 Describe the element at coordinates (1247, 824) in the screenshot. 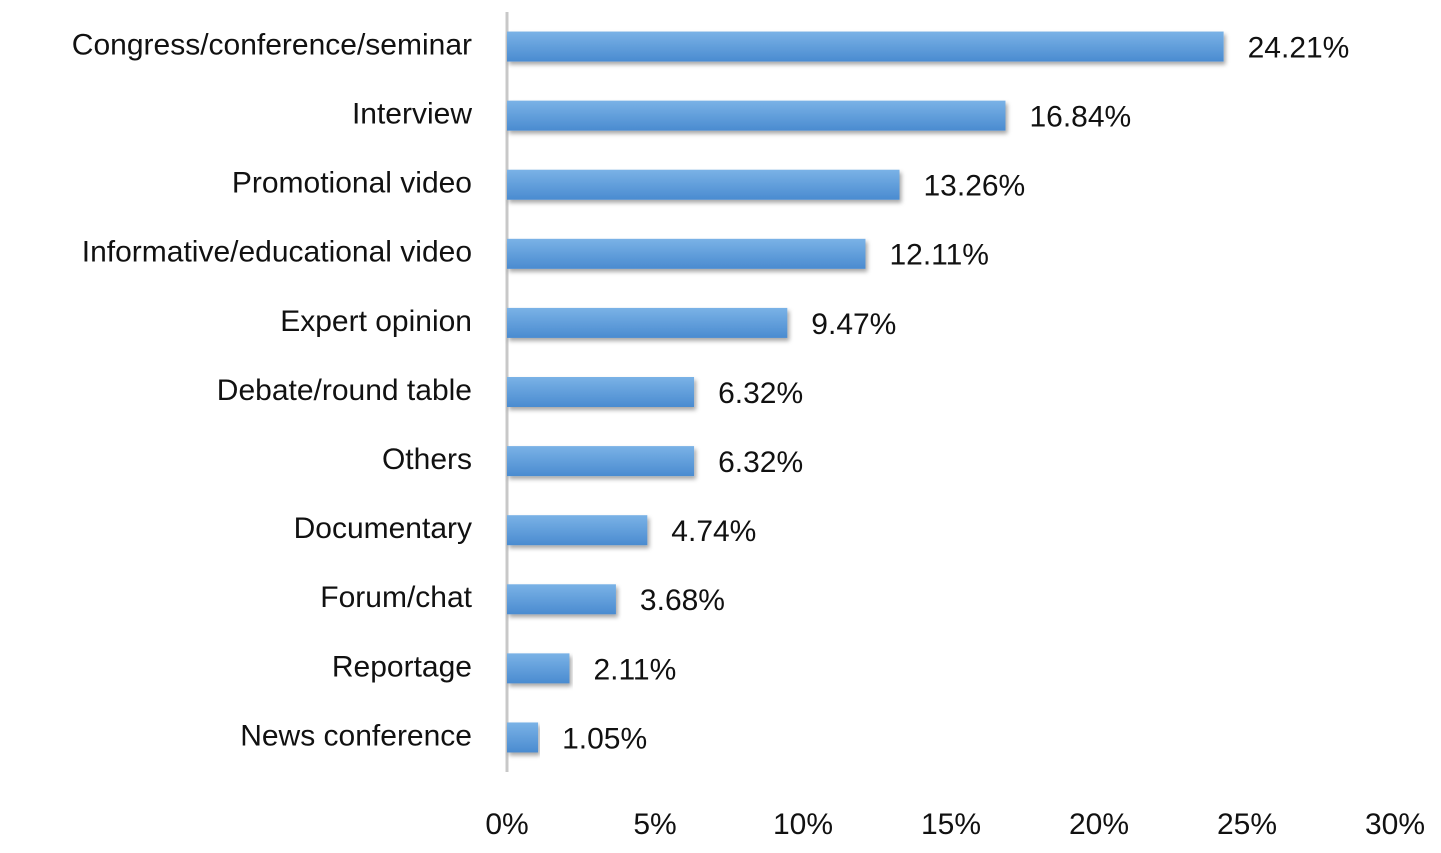

I see `x-tick-label: 25%` at that location.